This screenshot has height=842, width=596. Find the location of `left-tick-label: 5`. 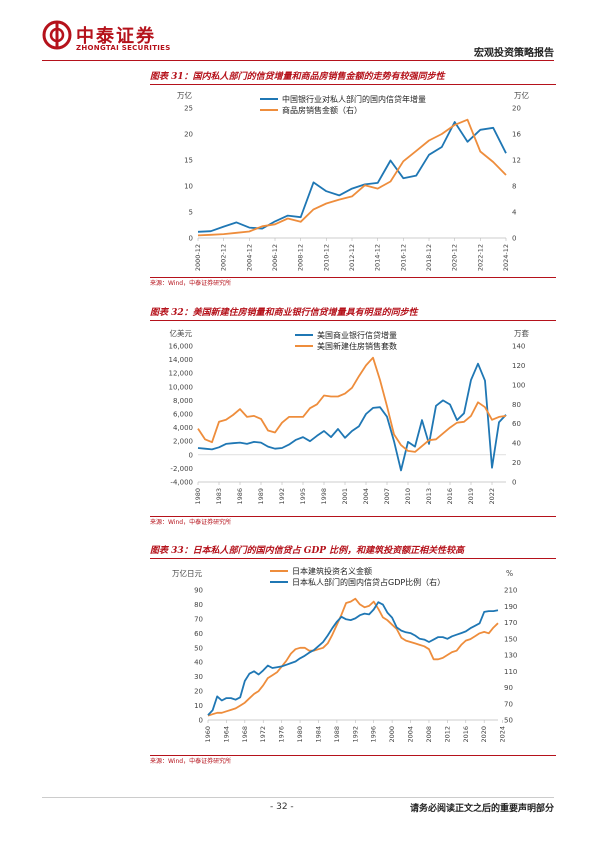

left-tick-label: 5 is located at coordinates (191, 213).